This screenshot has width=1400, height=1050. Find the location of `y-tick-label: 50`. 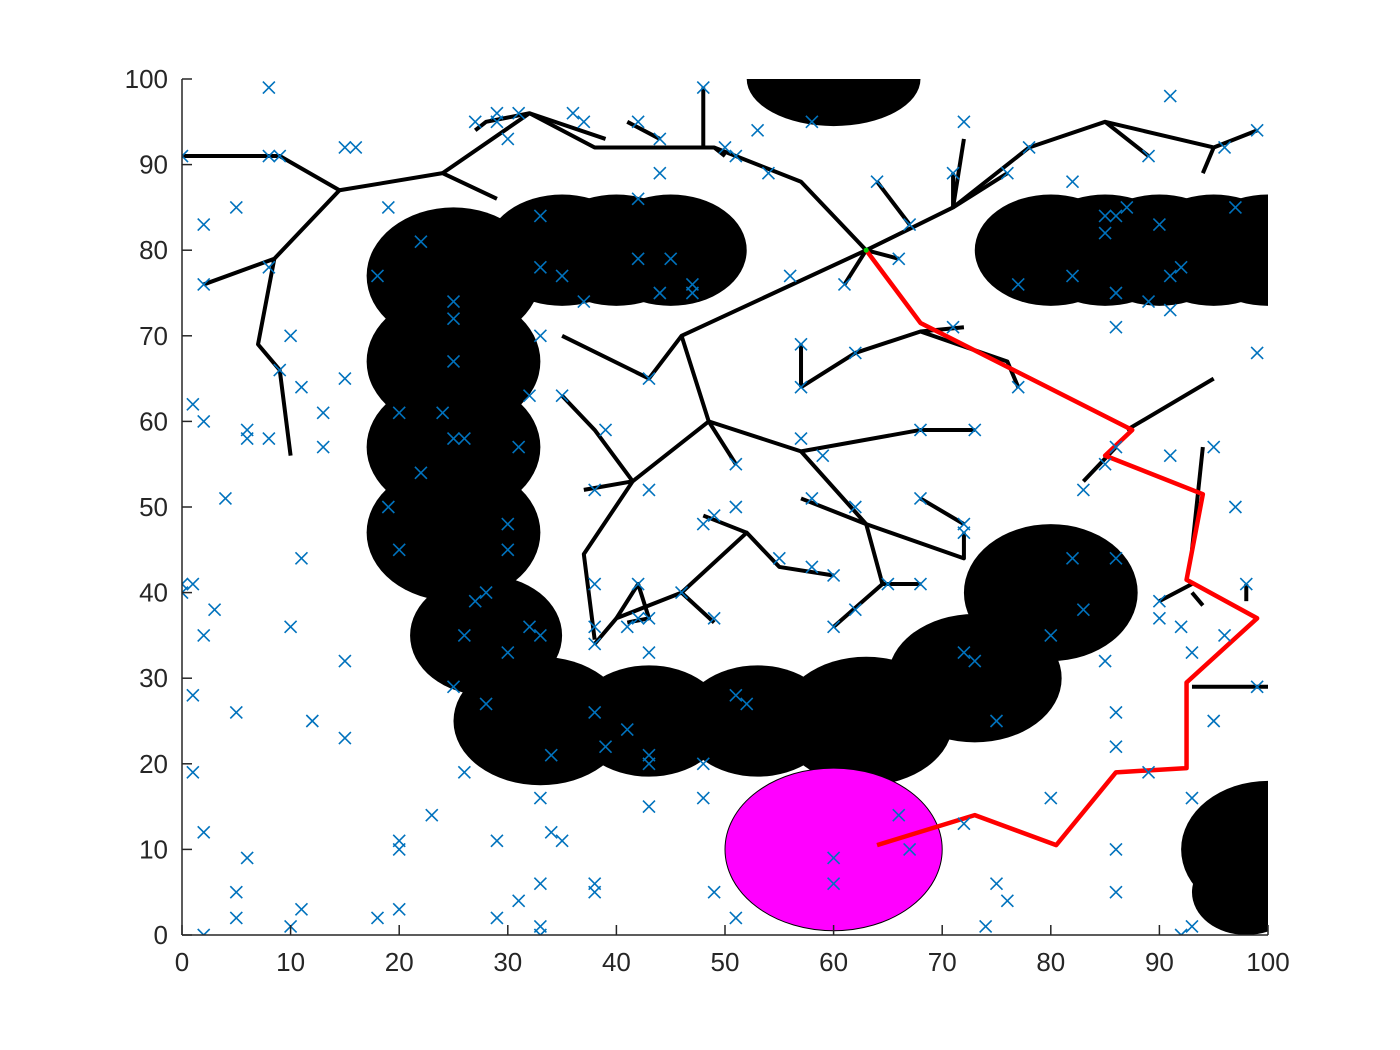

y-tick-label: 50 is located at coordinates (153, 507).